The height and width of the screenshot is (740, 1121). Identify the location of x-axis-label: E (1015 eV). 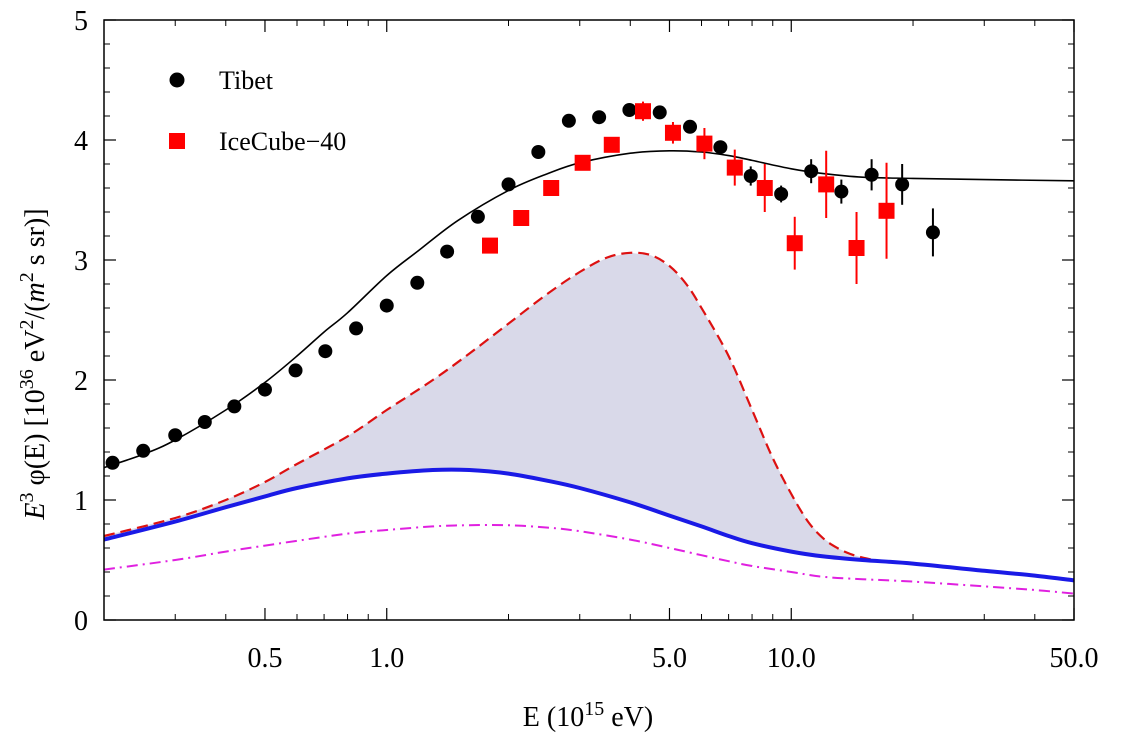
(588, 715).